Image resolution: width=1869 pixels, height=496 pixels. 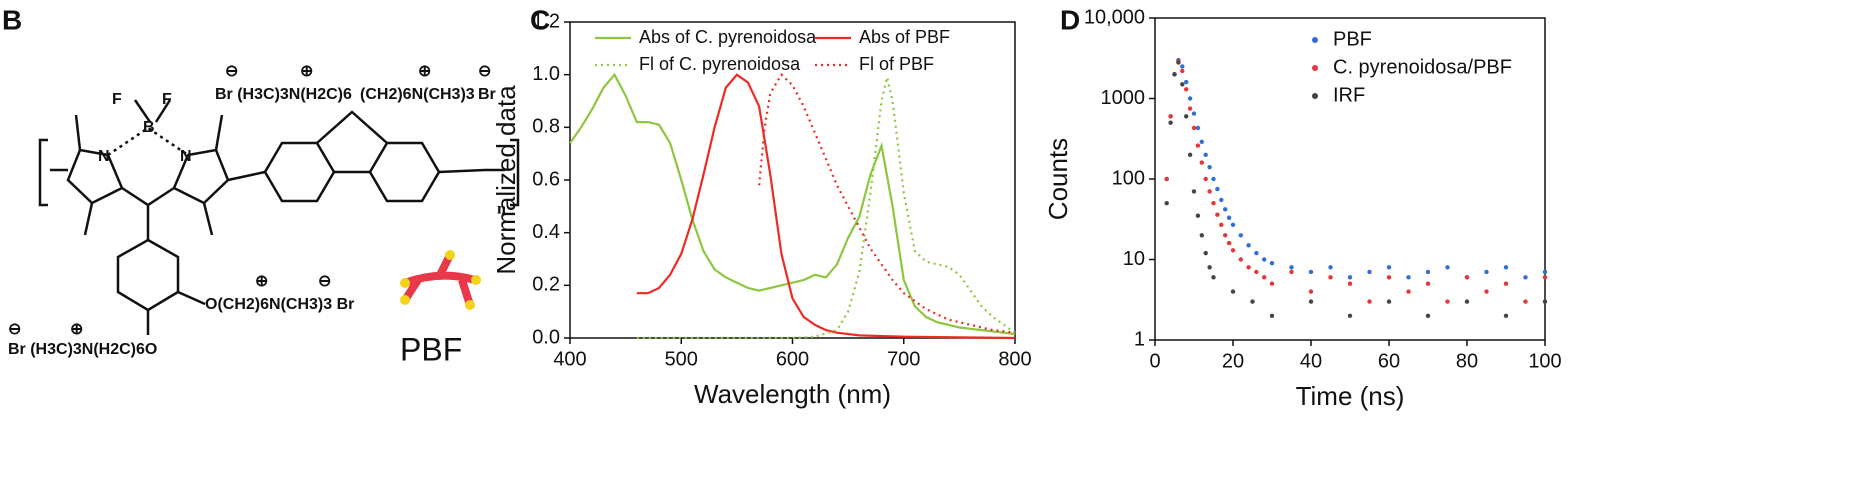 I want to click on y-tick-label: 1.2, so click(x=546, y=21).